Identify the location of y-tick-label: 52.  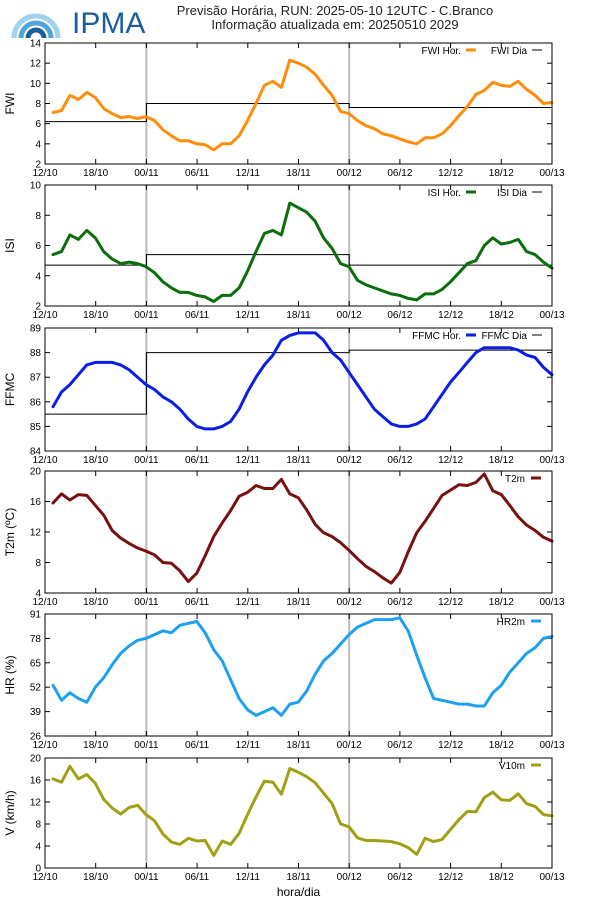
(36, 688).